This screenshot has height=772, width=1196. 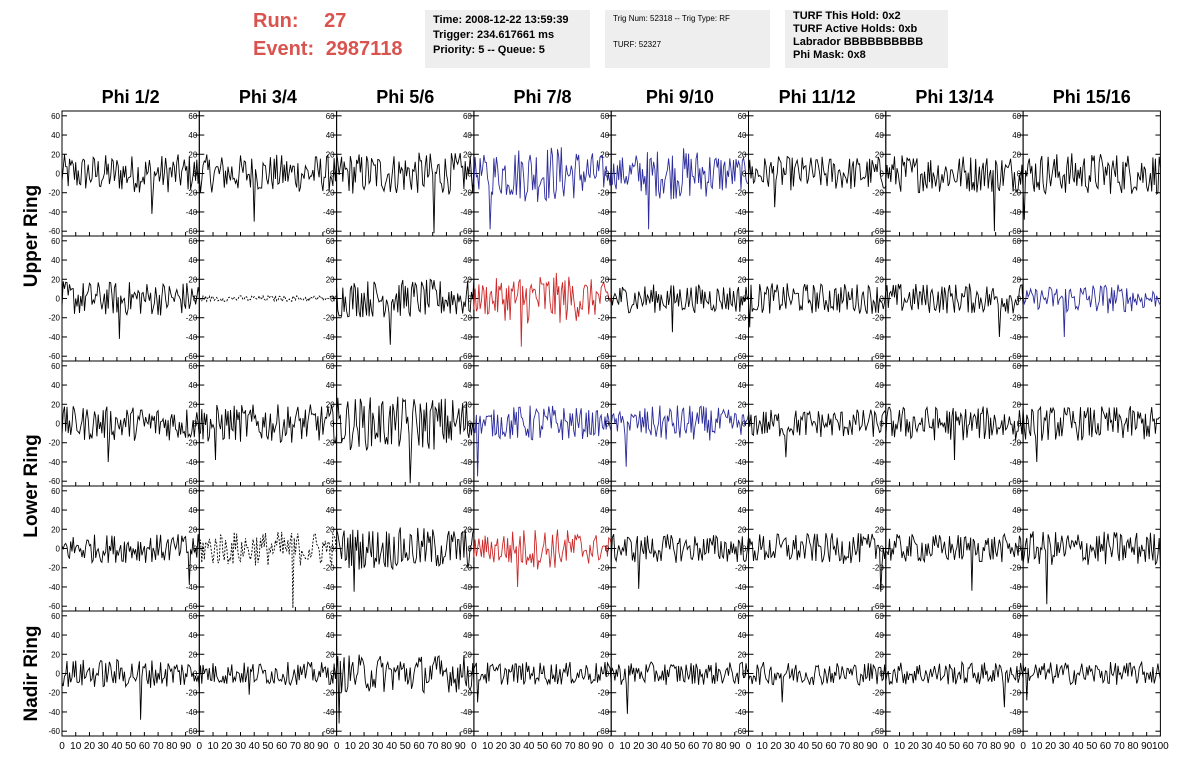 What do you see at coordinates (364, 49) in the screenshot?
I see `event-value: 2987118` at bounding box center [364, 49].